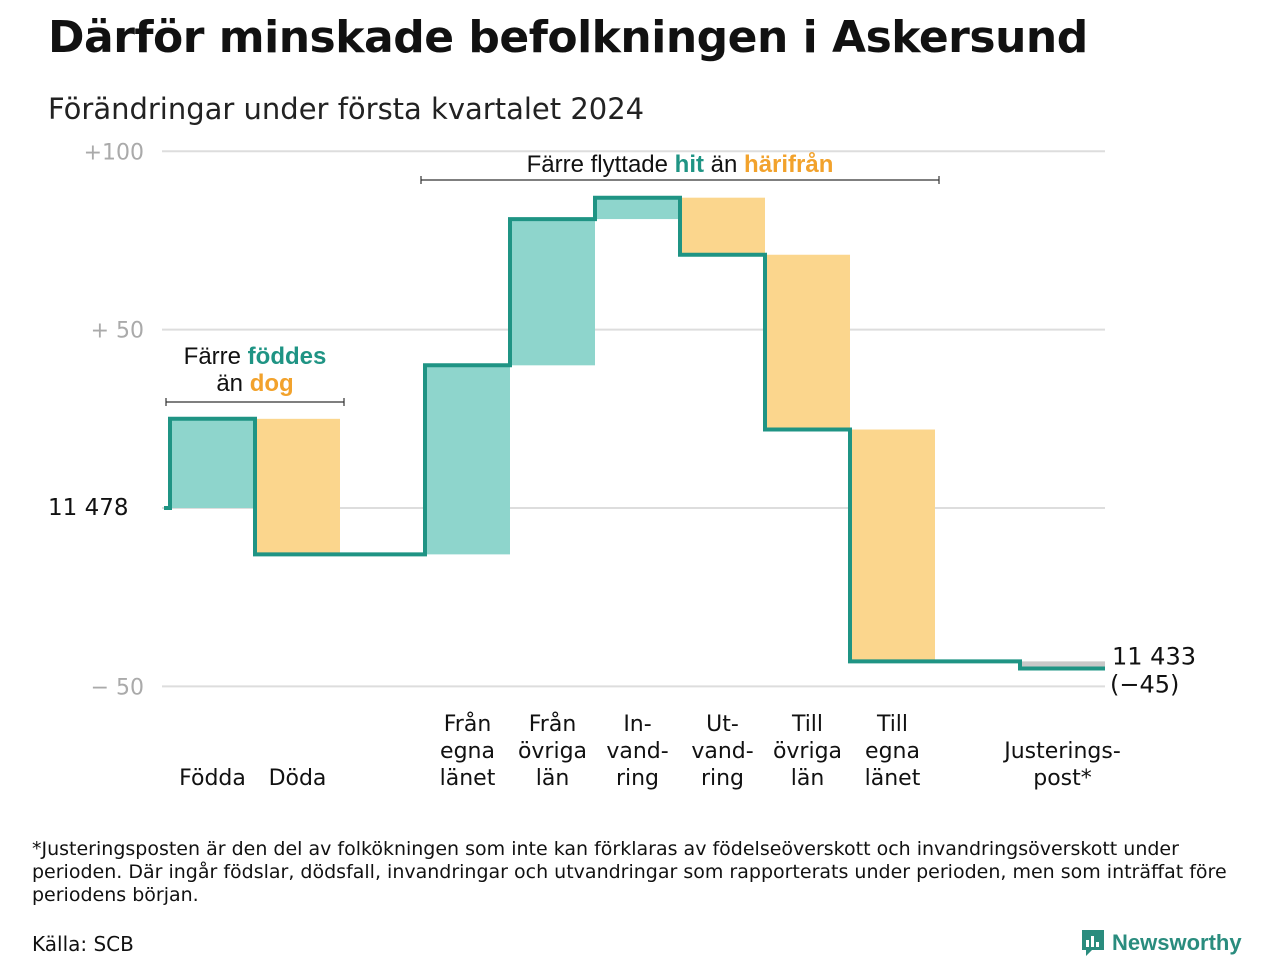 The image size is (1280, 960). I want to click on category-label-4: Från övriga län, so click(552, 751).